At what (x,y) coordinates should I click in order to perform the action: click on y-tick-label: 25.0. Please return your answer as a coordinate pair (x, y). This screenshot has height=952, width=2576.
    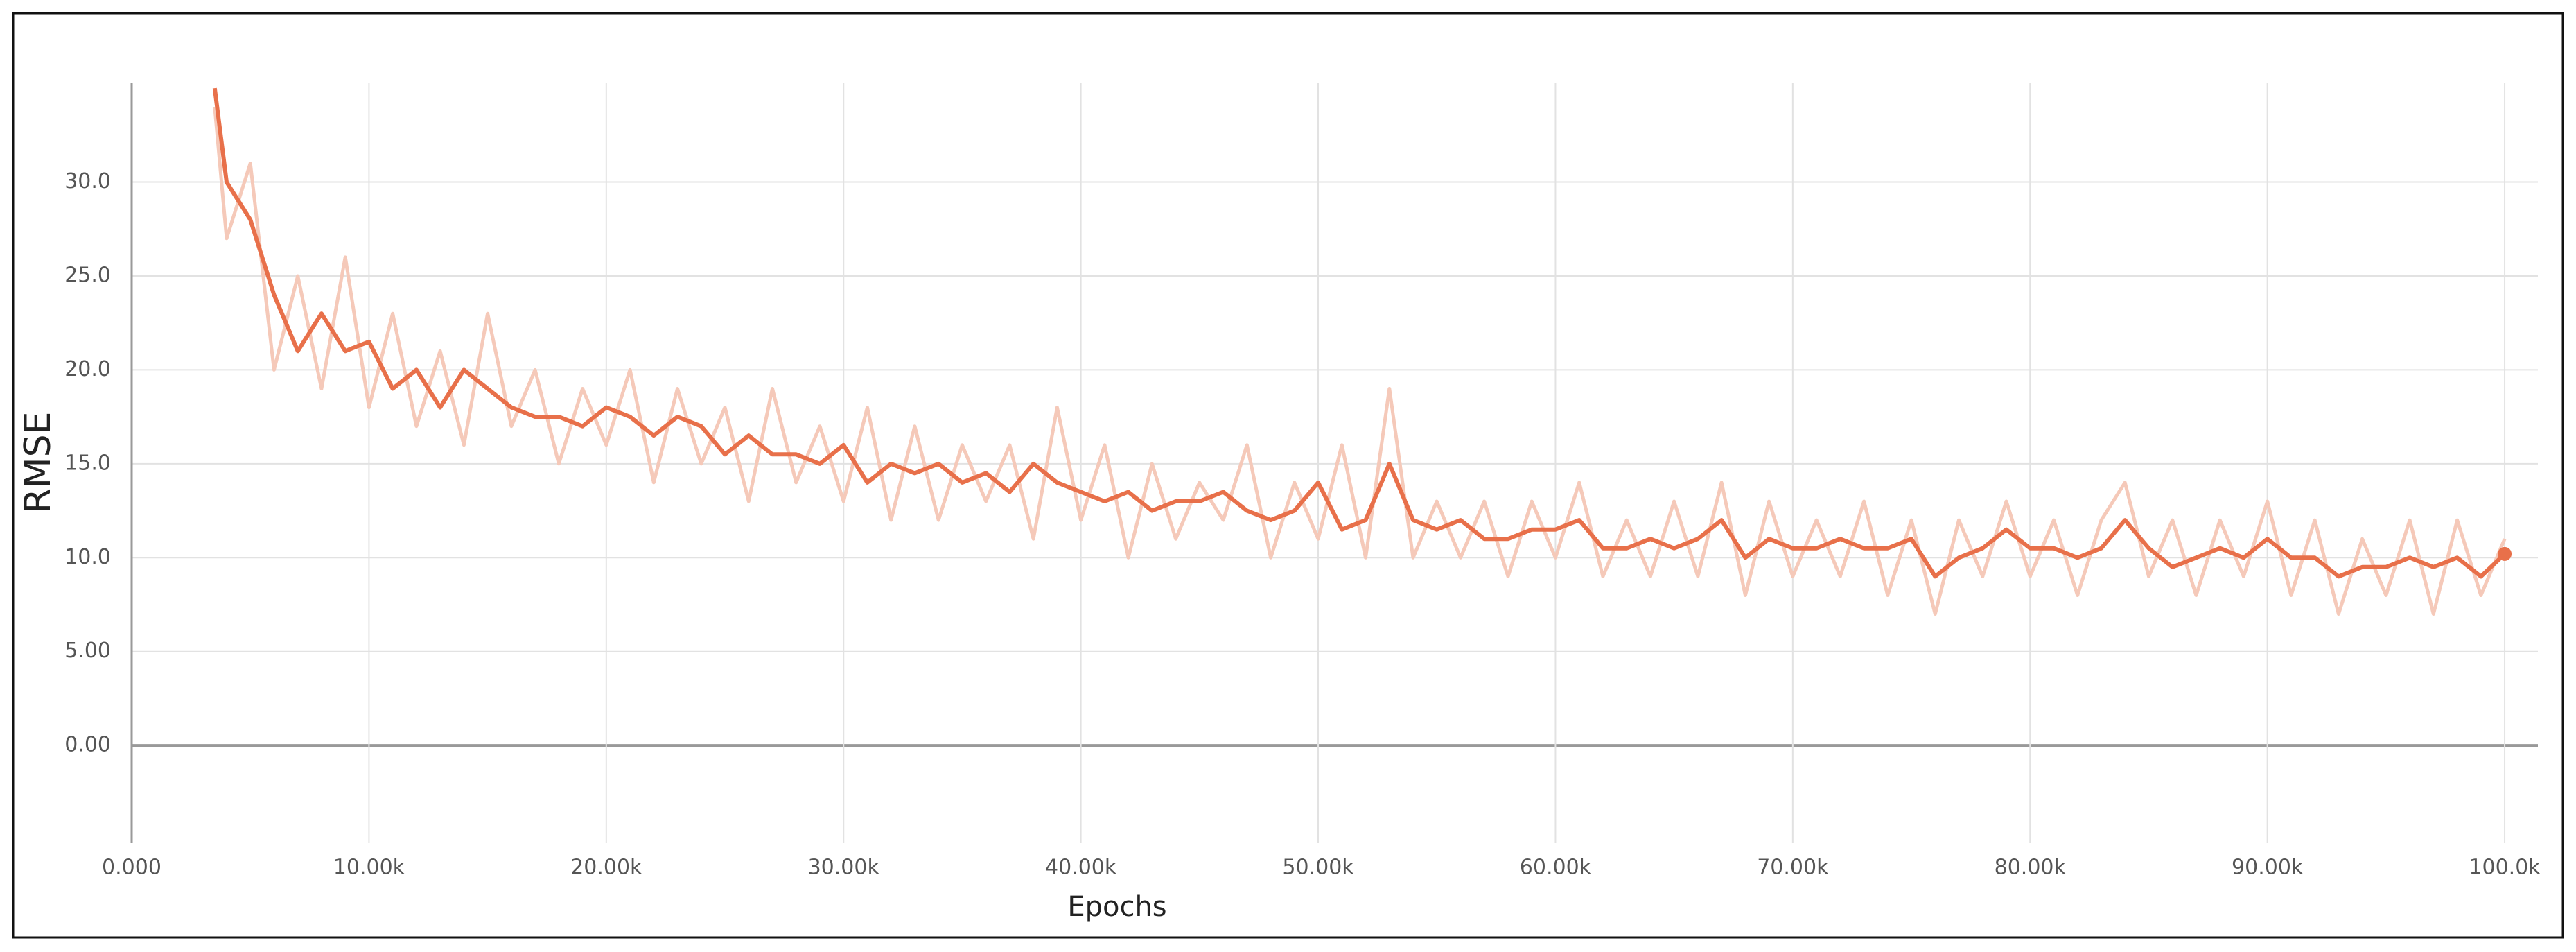
    Looking at the image, I should click on (87, 275).